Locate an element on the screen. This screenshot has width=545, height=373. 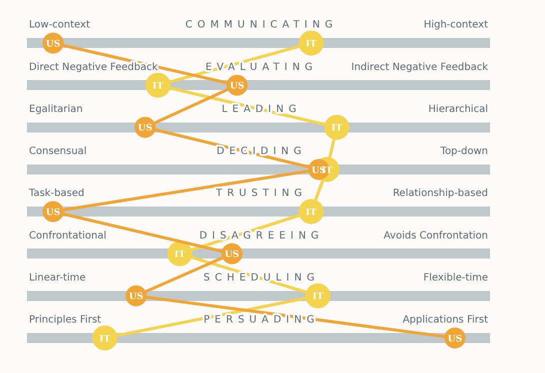
annotation: Principles First is located at coordinates (65, 320).